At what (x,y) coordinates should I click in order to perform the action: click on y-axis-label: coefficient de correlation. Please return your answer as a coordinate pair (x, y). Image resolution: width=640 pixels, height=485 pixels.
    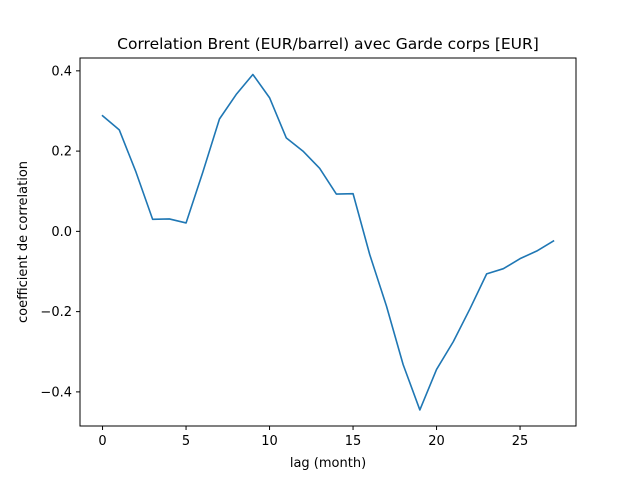
    Looking at the image, I should click on (23, 242).